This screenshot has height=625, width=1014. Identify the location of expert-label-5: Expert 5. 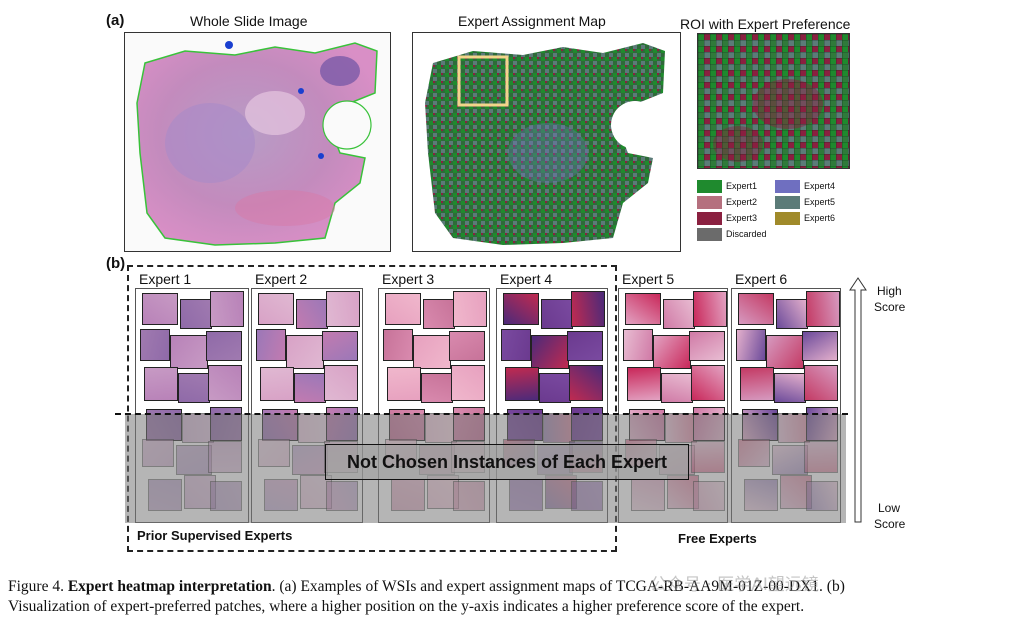
(648, 279).